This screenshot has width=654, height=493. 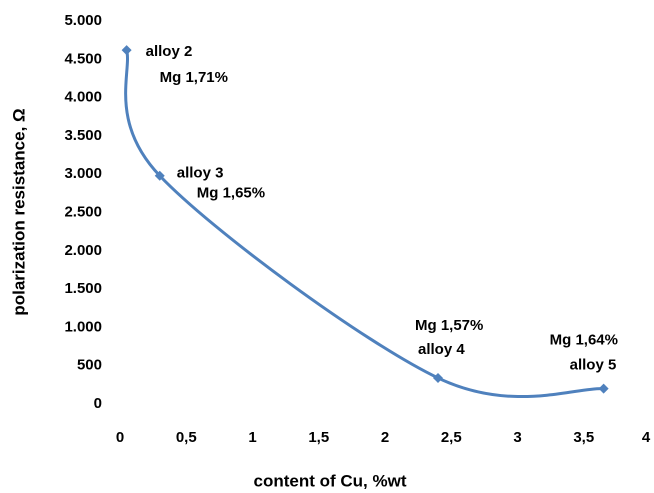 I want to click on x-tick-label: 1, so click(x=252, y=437).